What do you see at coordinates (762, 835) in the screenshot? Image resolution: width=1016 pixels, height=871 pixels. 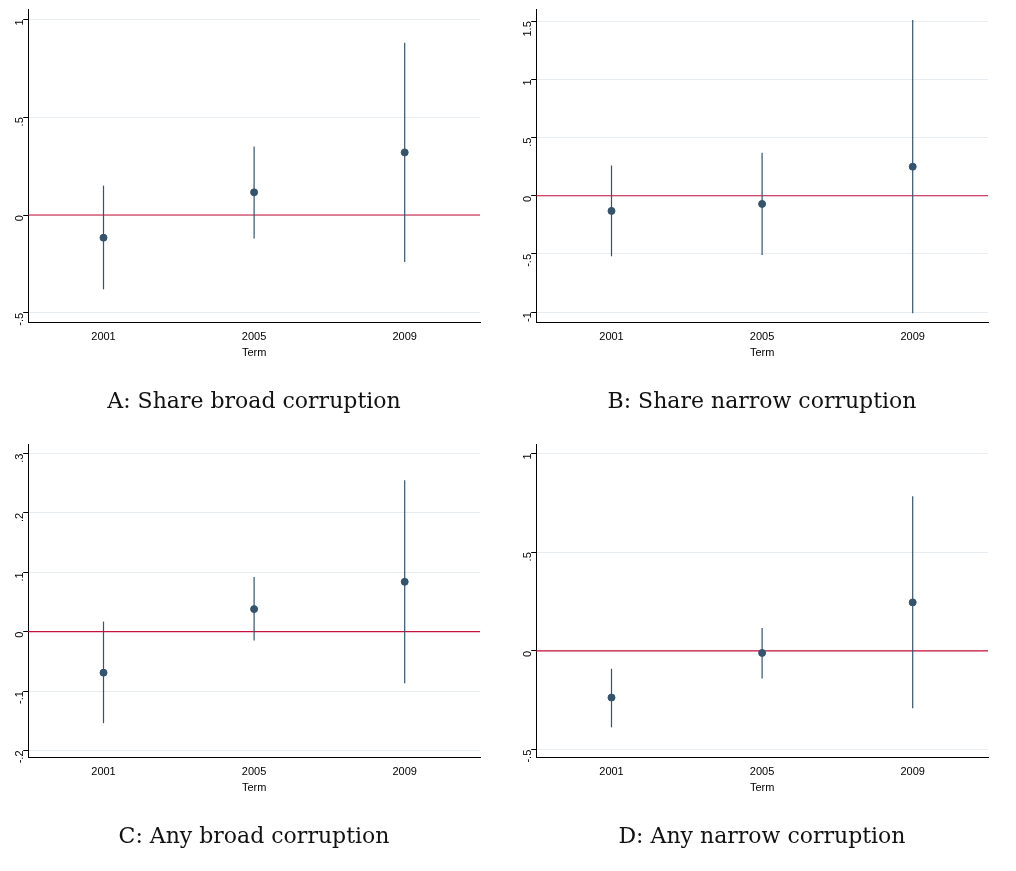 I see `text: D: Any narrow corruption` at bounding box center [762, 835].